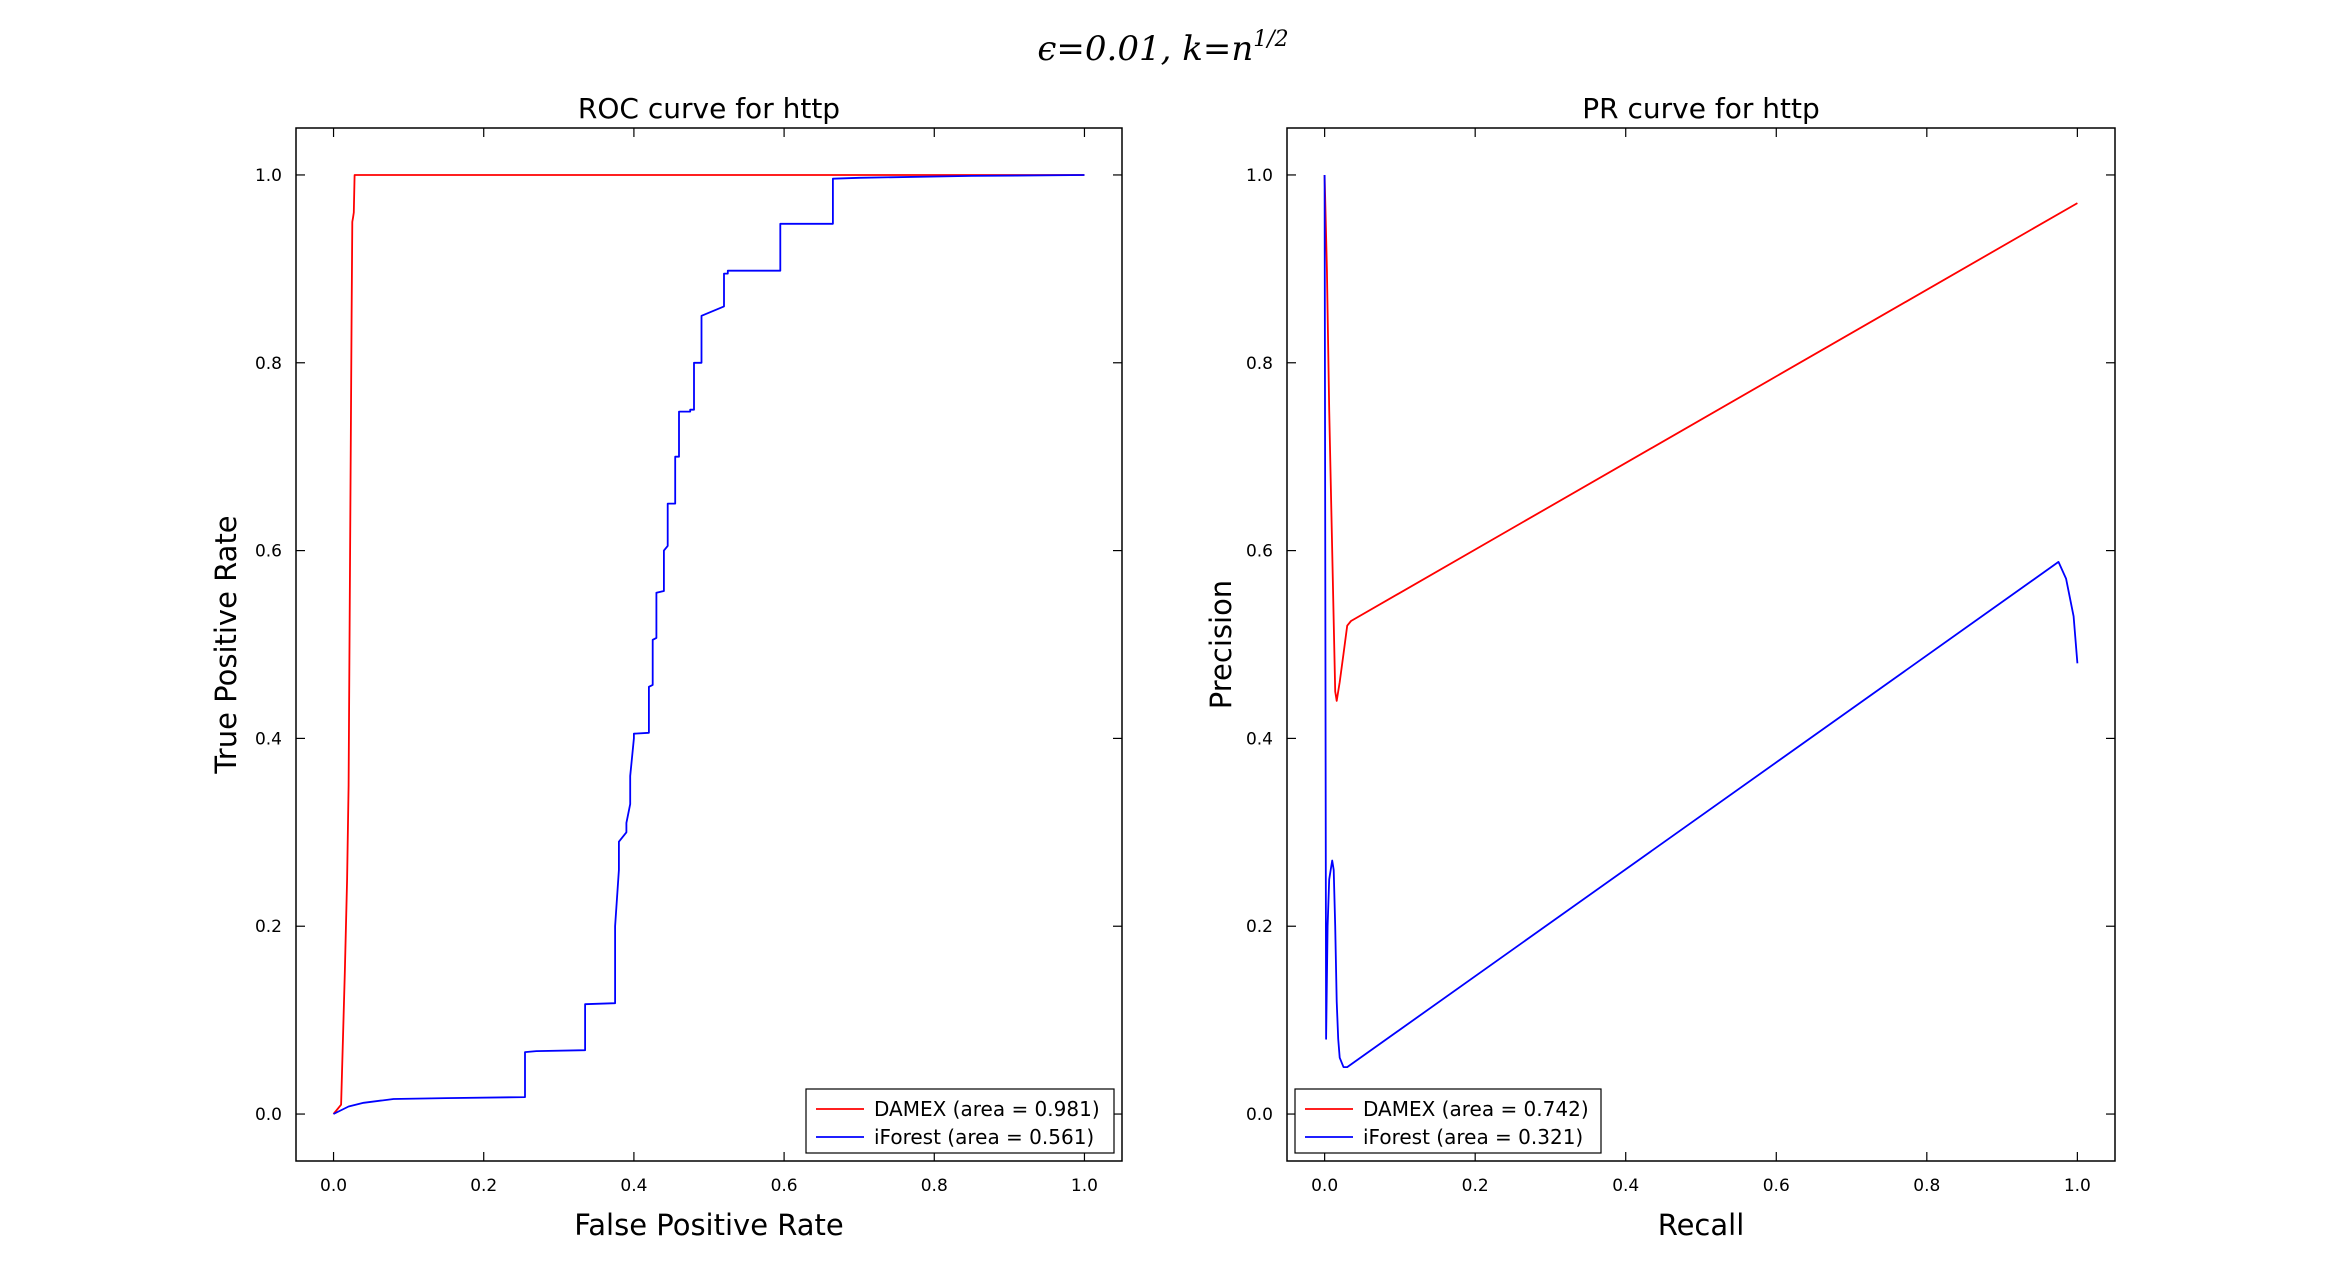 This screenshot has height=1277, width=2326. What do you see at coordinates (226, 644) in the screenshot?
I see `y-axis-label: True Positive Rate` at bounding box center [226, 644].